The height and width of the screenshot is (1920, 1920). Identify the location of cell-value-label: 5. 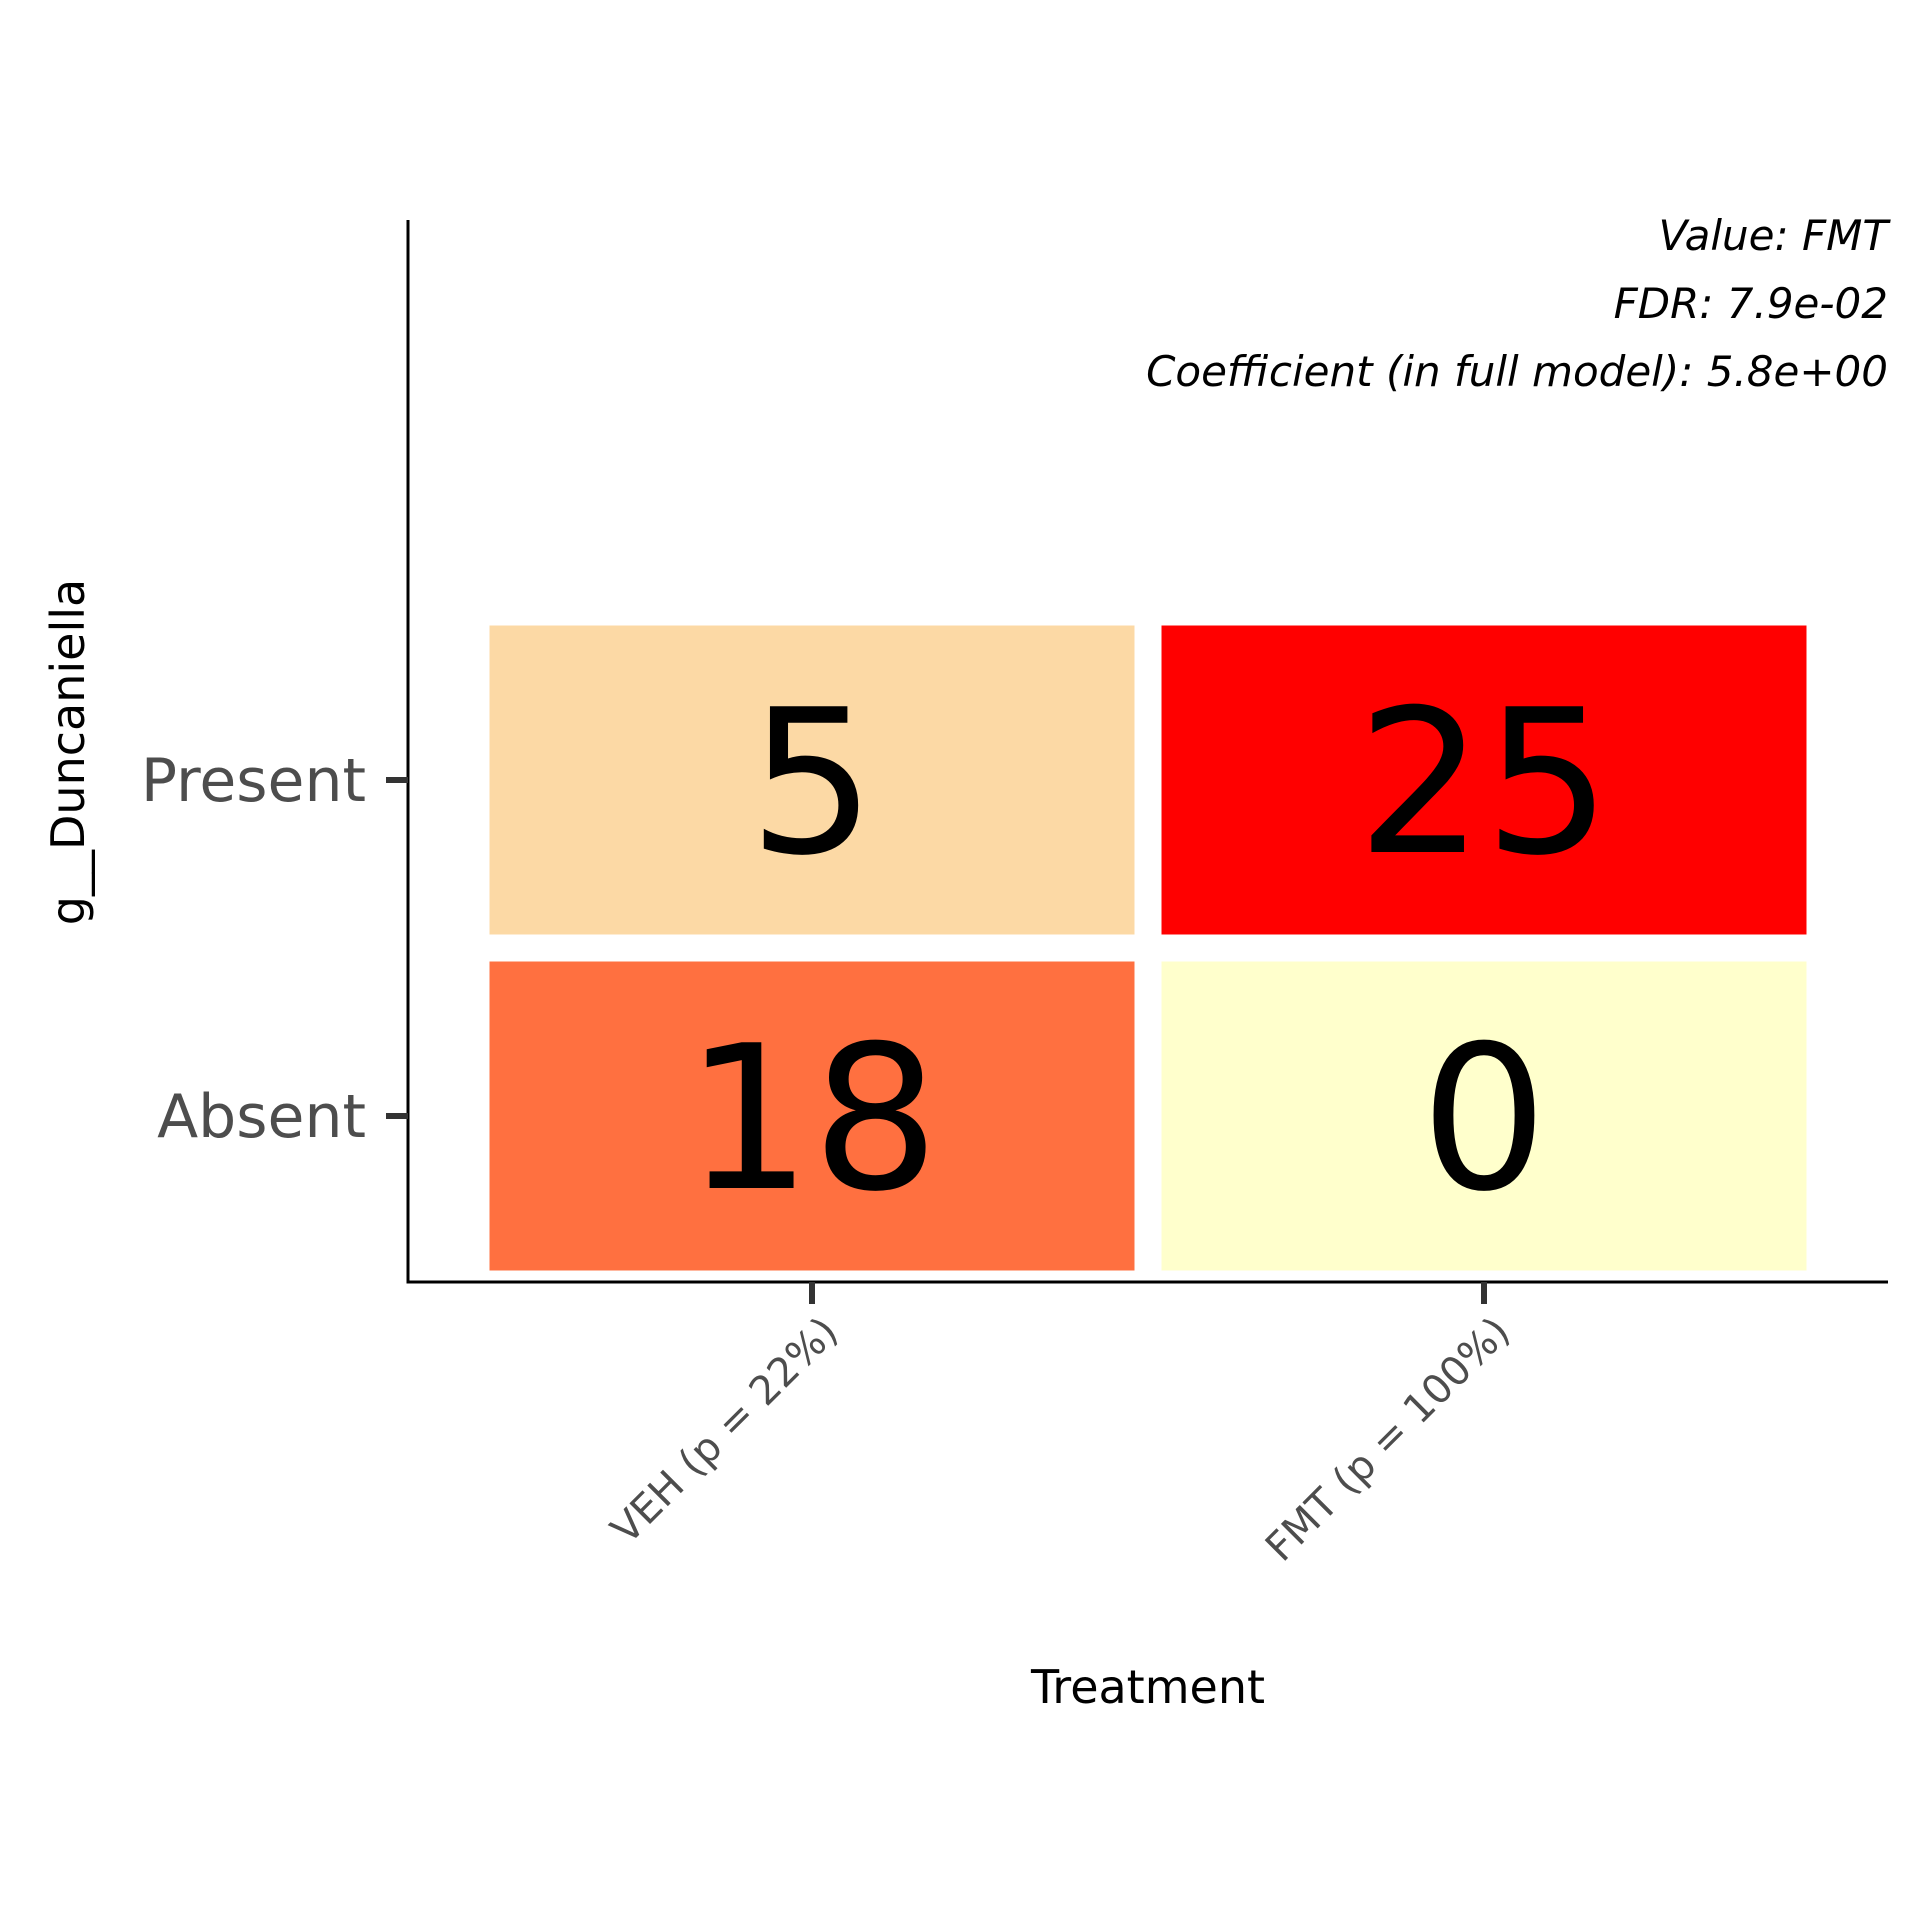
(811, 783).